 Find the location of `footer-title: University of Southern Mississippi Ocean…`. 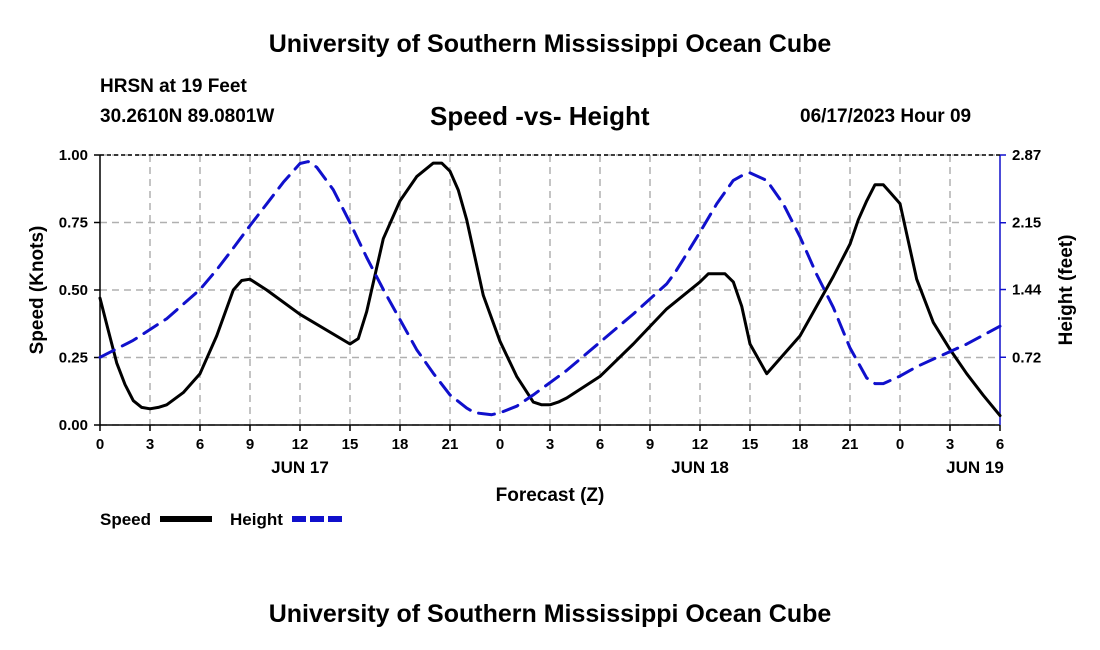

footer-title: University of Southern Mississippi Ocean… is located at coordinates (550, 614).